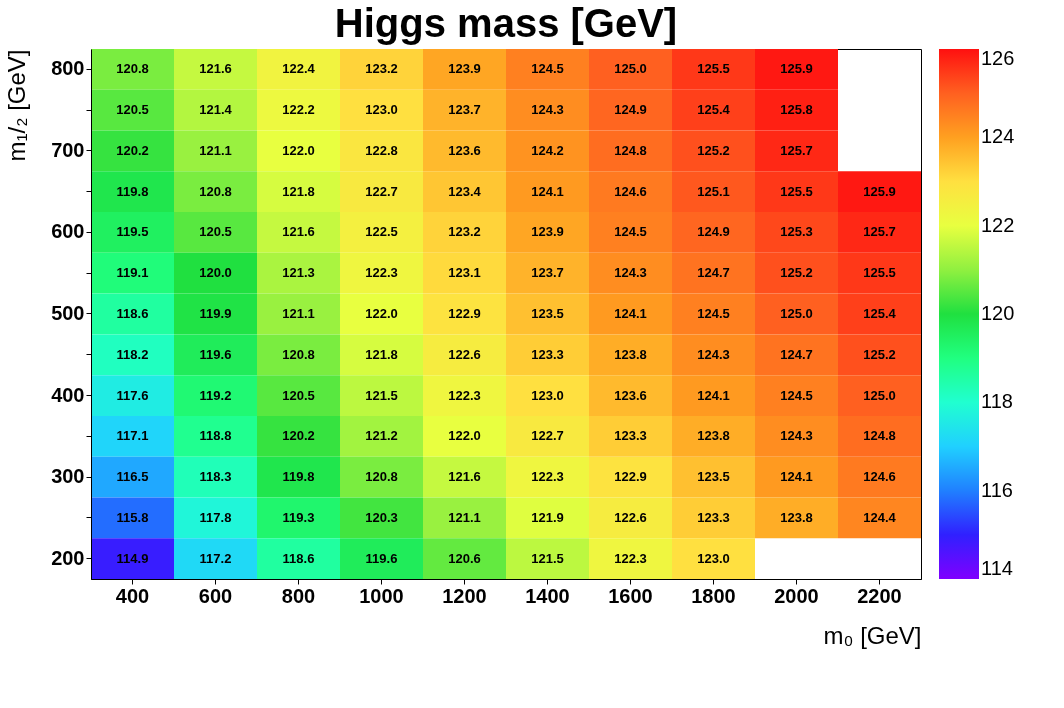 The width and height of the screenshot is (1064, 708). I want to click on data-label: 124.4, so click(880, 517).